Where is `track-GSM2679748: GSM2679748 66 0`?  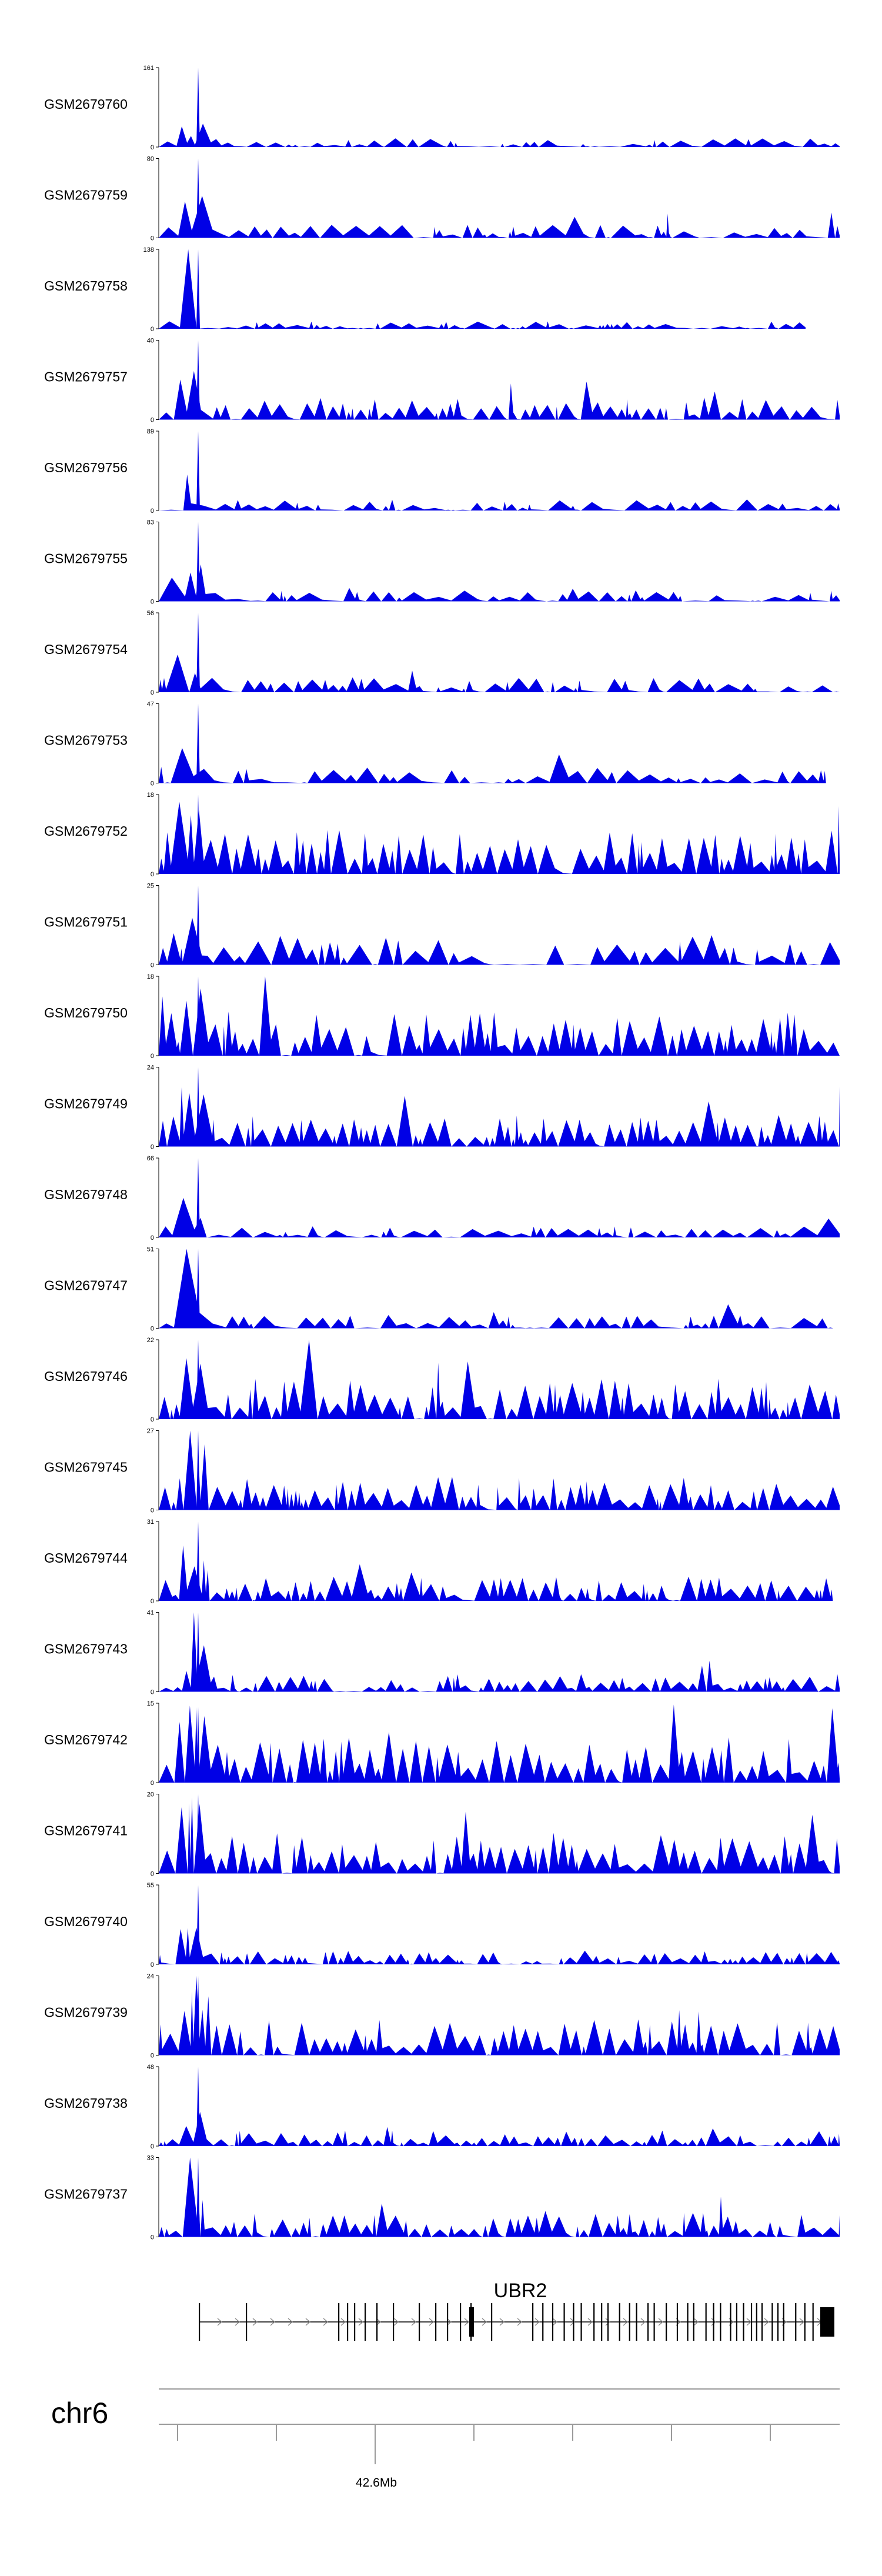 track-GSM2679748: GSM2679748 66 0 is located at coordinates (442, 1198).